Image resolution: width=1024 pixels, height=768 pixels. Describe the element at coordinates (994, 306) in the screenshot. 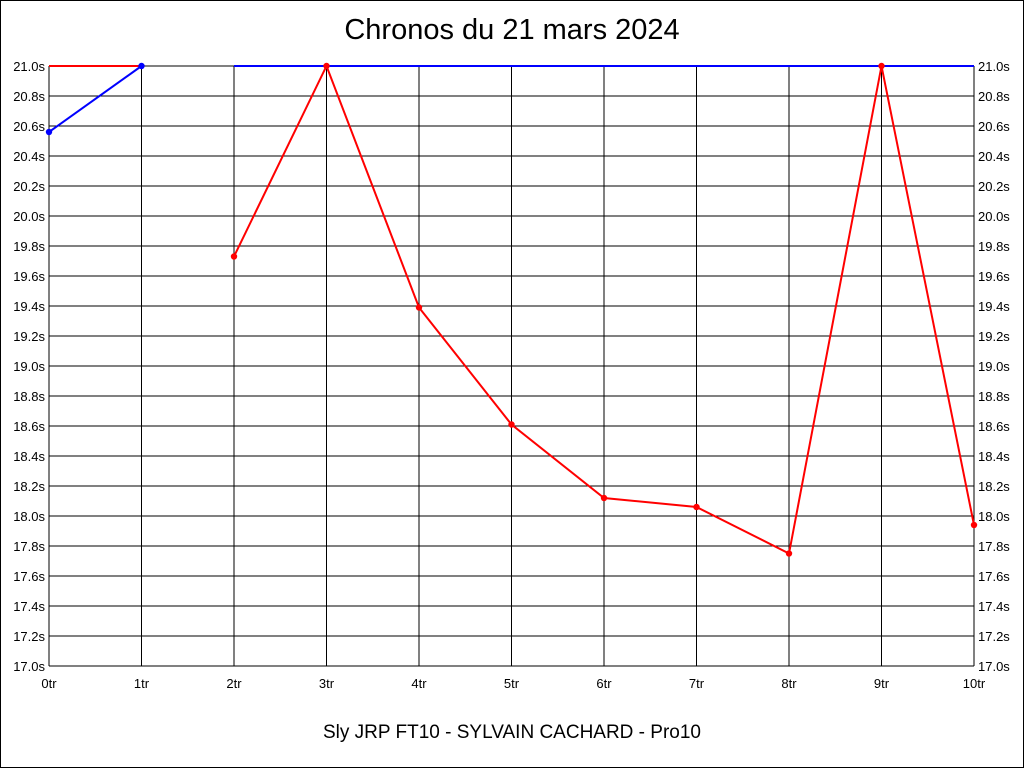

I see `y-tick-label-right: 19.4s` at that location.